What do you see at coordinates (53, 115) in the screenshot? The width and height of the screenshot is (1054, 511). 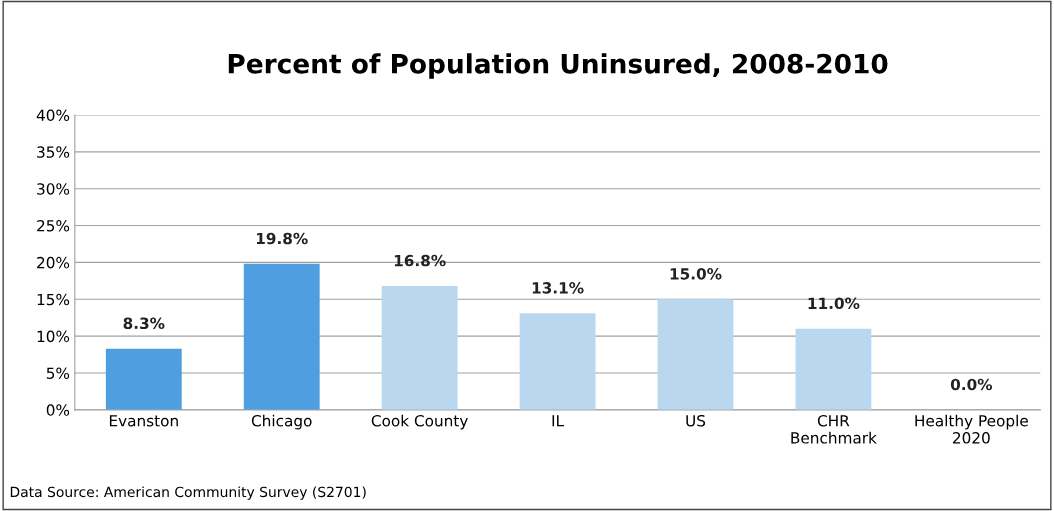 I see `y-tick-label: 40%` at bounding box center [53, 115].